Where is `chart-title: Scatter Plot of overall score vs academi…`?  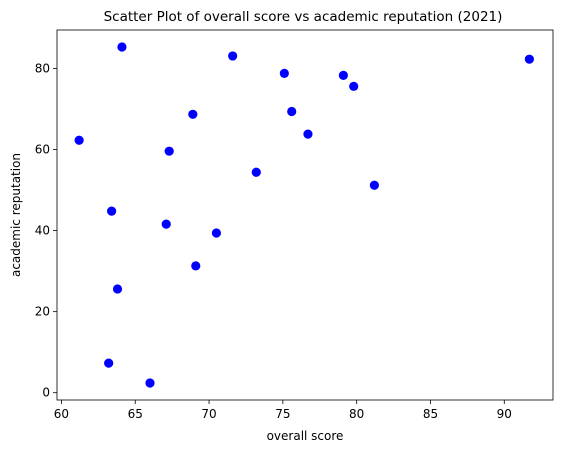
chart-title: Scatter Plot of overall score vs academi… is located at coordinates (303, 17).